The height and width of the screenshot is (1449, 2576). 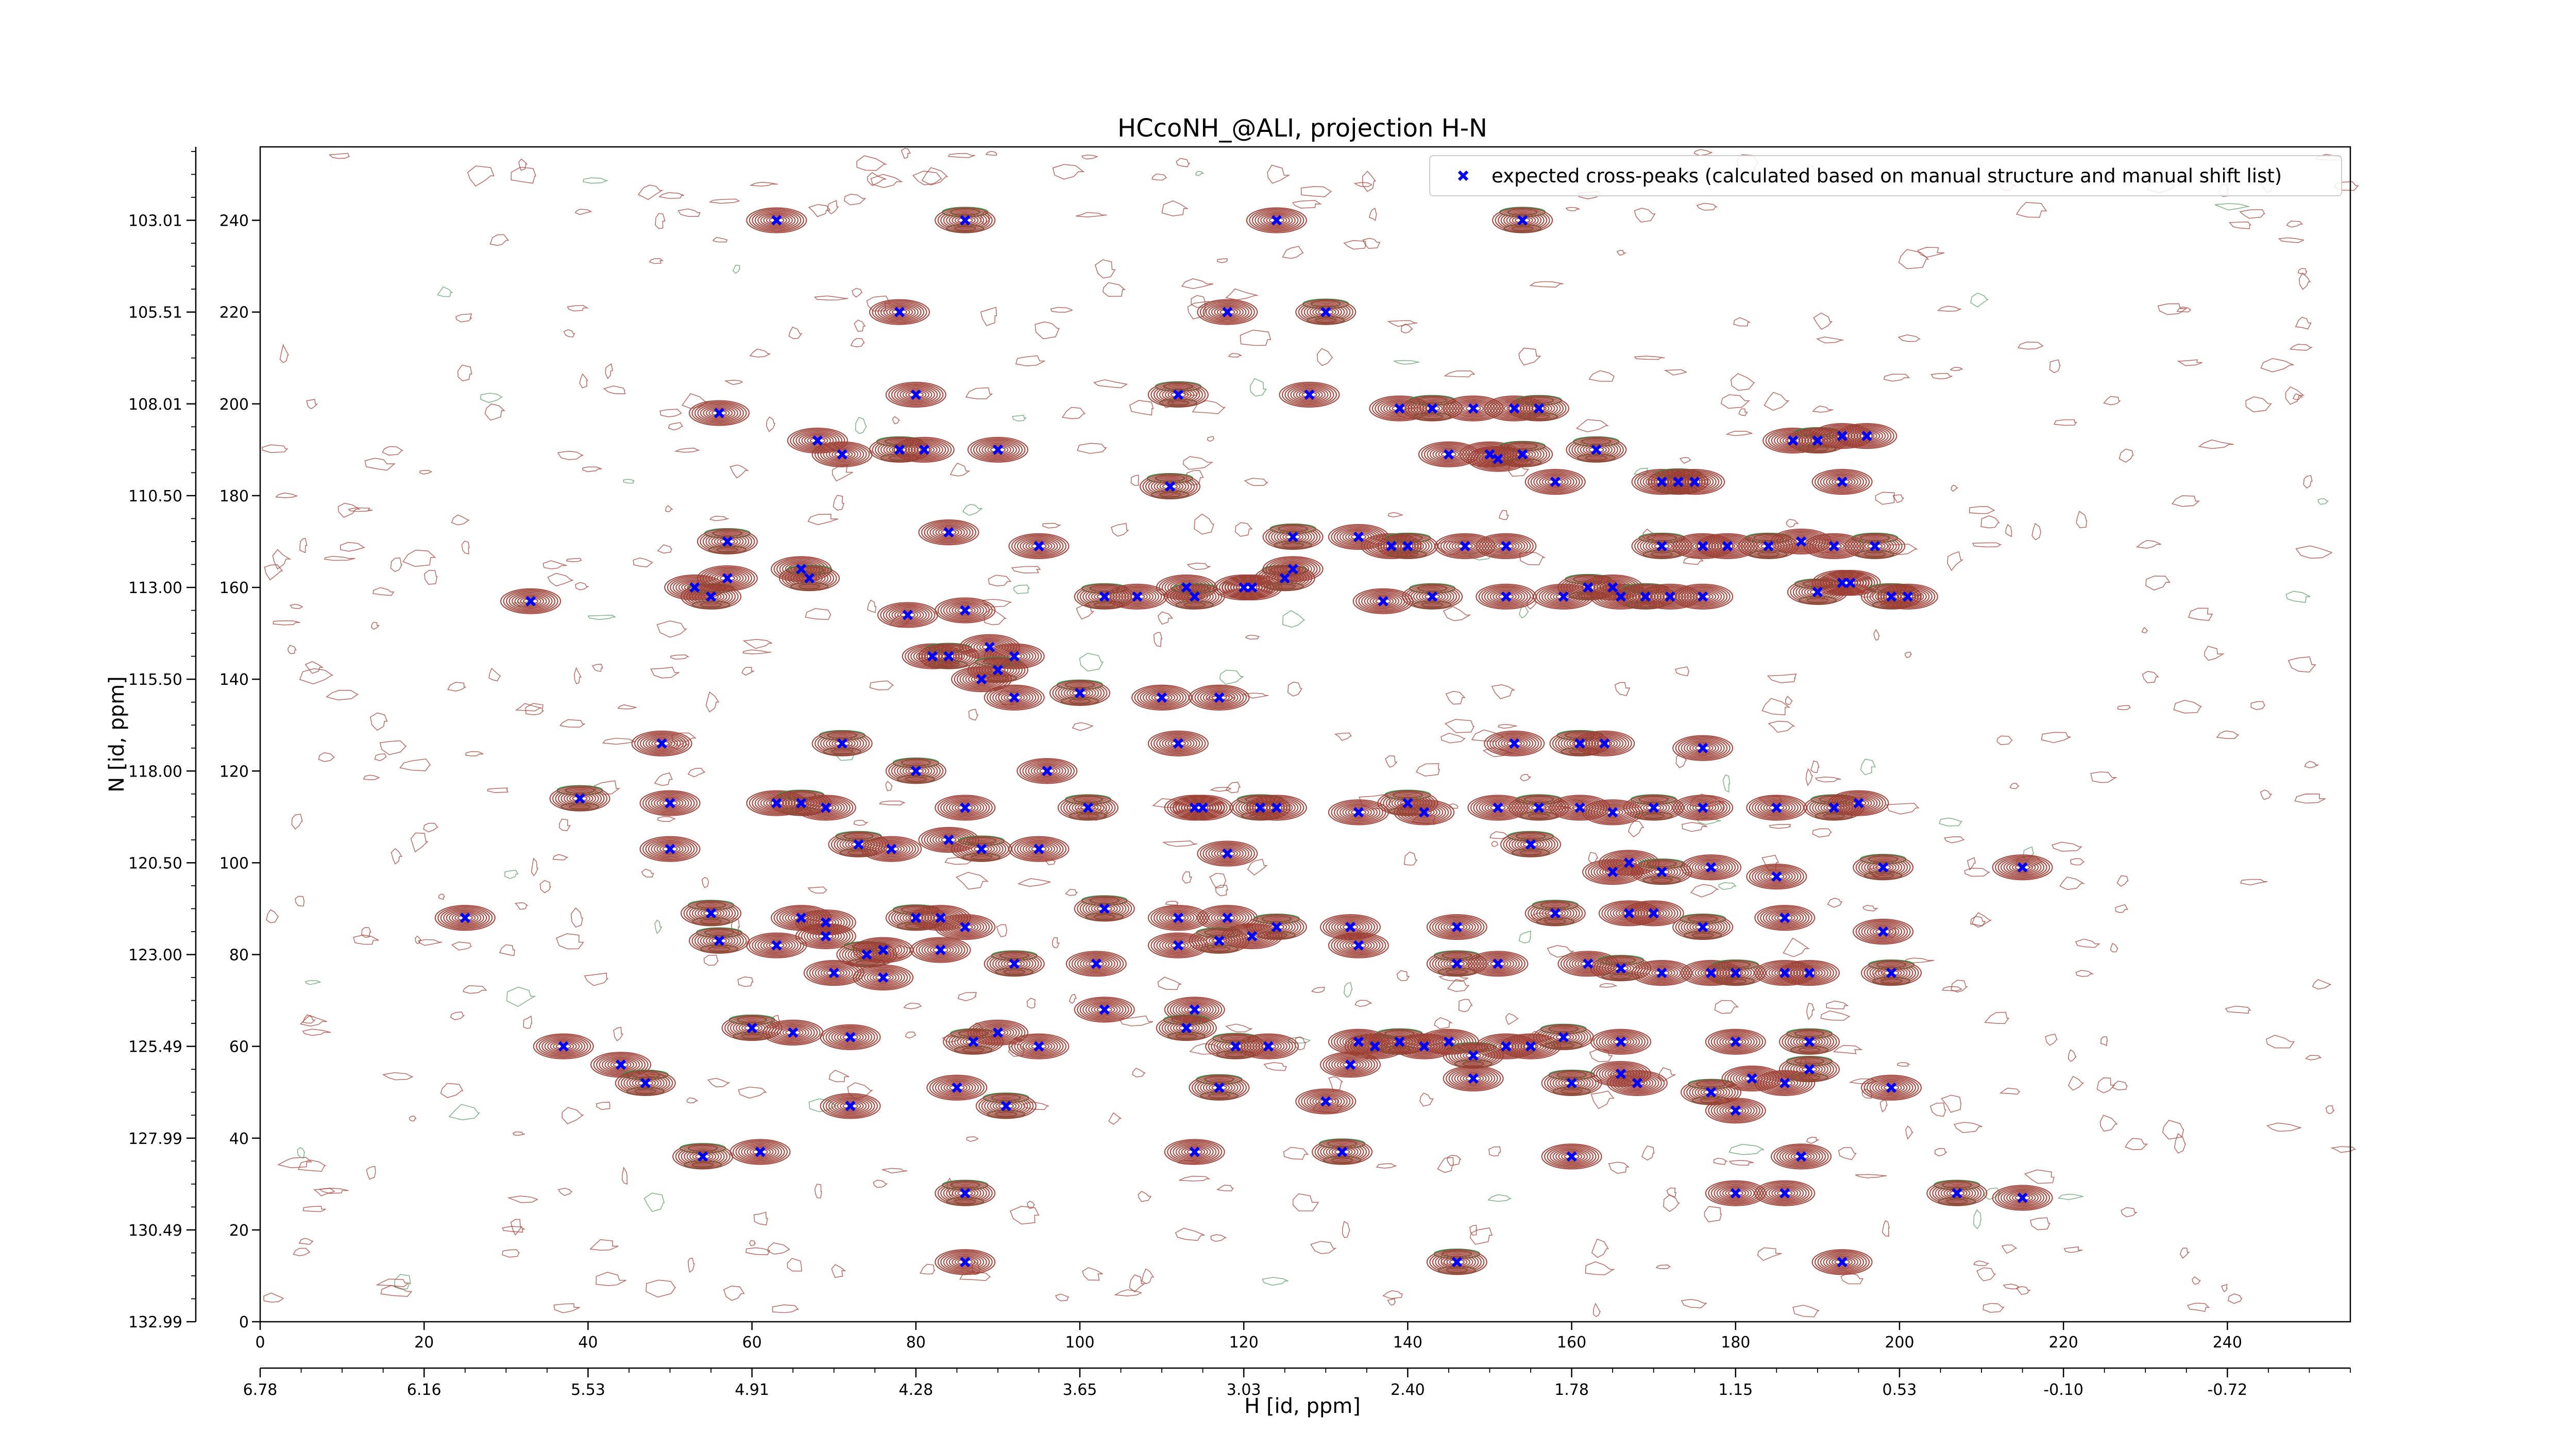 I want to click on left-ppm-tick-label: 108.01, so click(x=155, y=405).